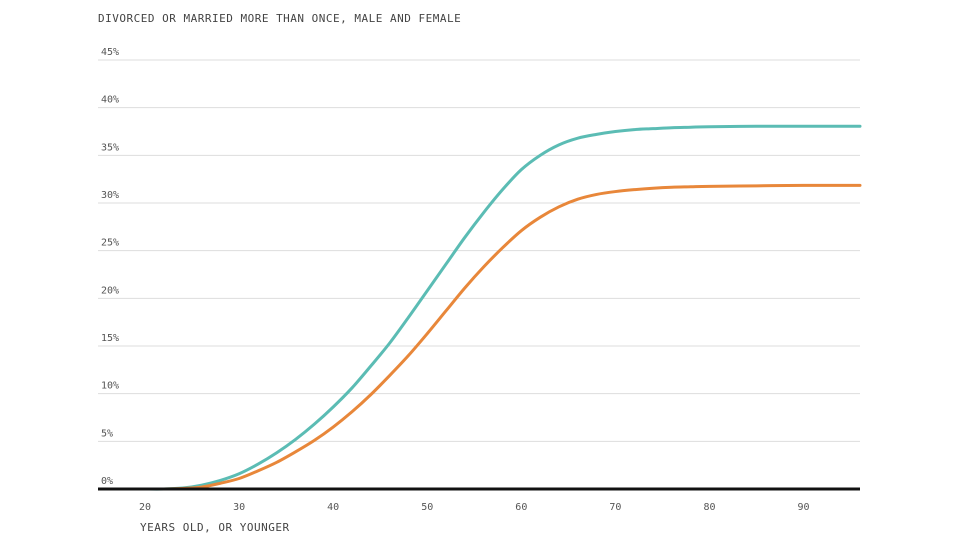 The width and height of the screenshot is (960, 540). What do you see at coordinates (110, 267) in the screenshot?
I see `y-axis-tick-labels: 0% 5% 10% 15% 20% 25% 30% 35% 40% 45%` at bounding box center [110, 267].